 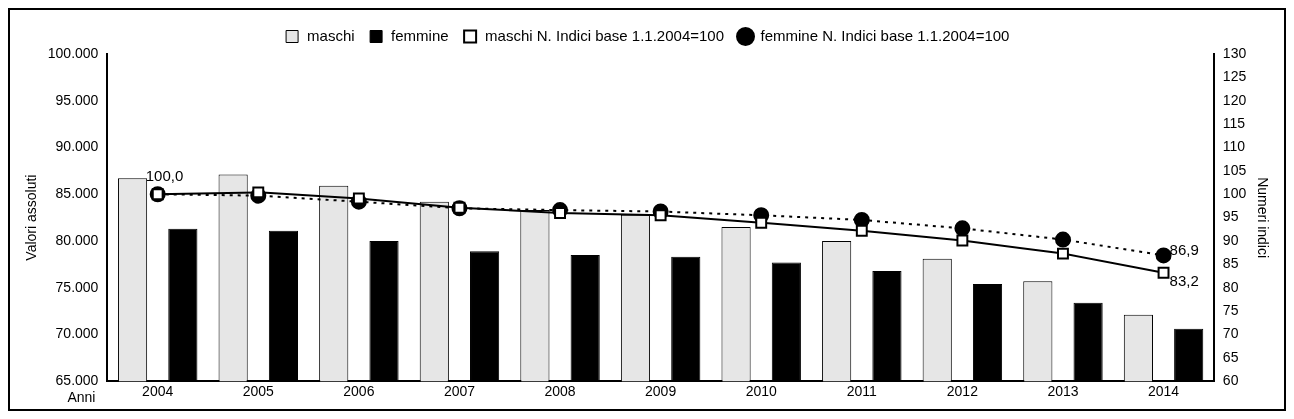 I want to click on y2-tick-label: 130, so click(x=1234, y=52).